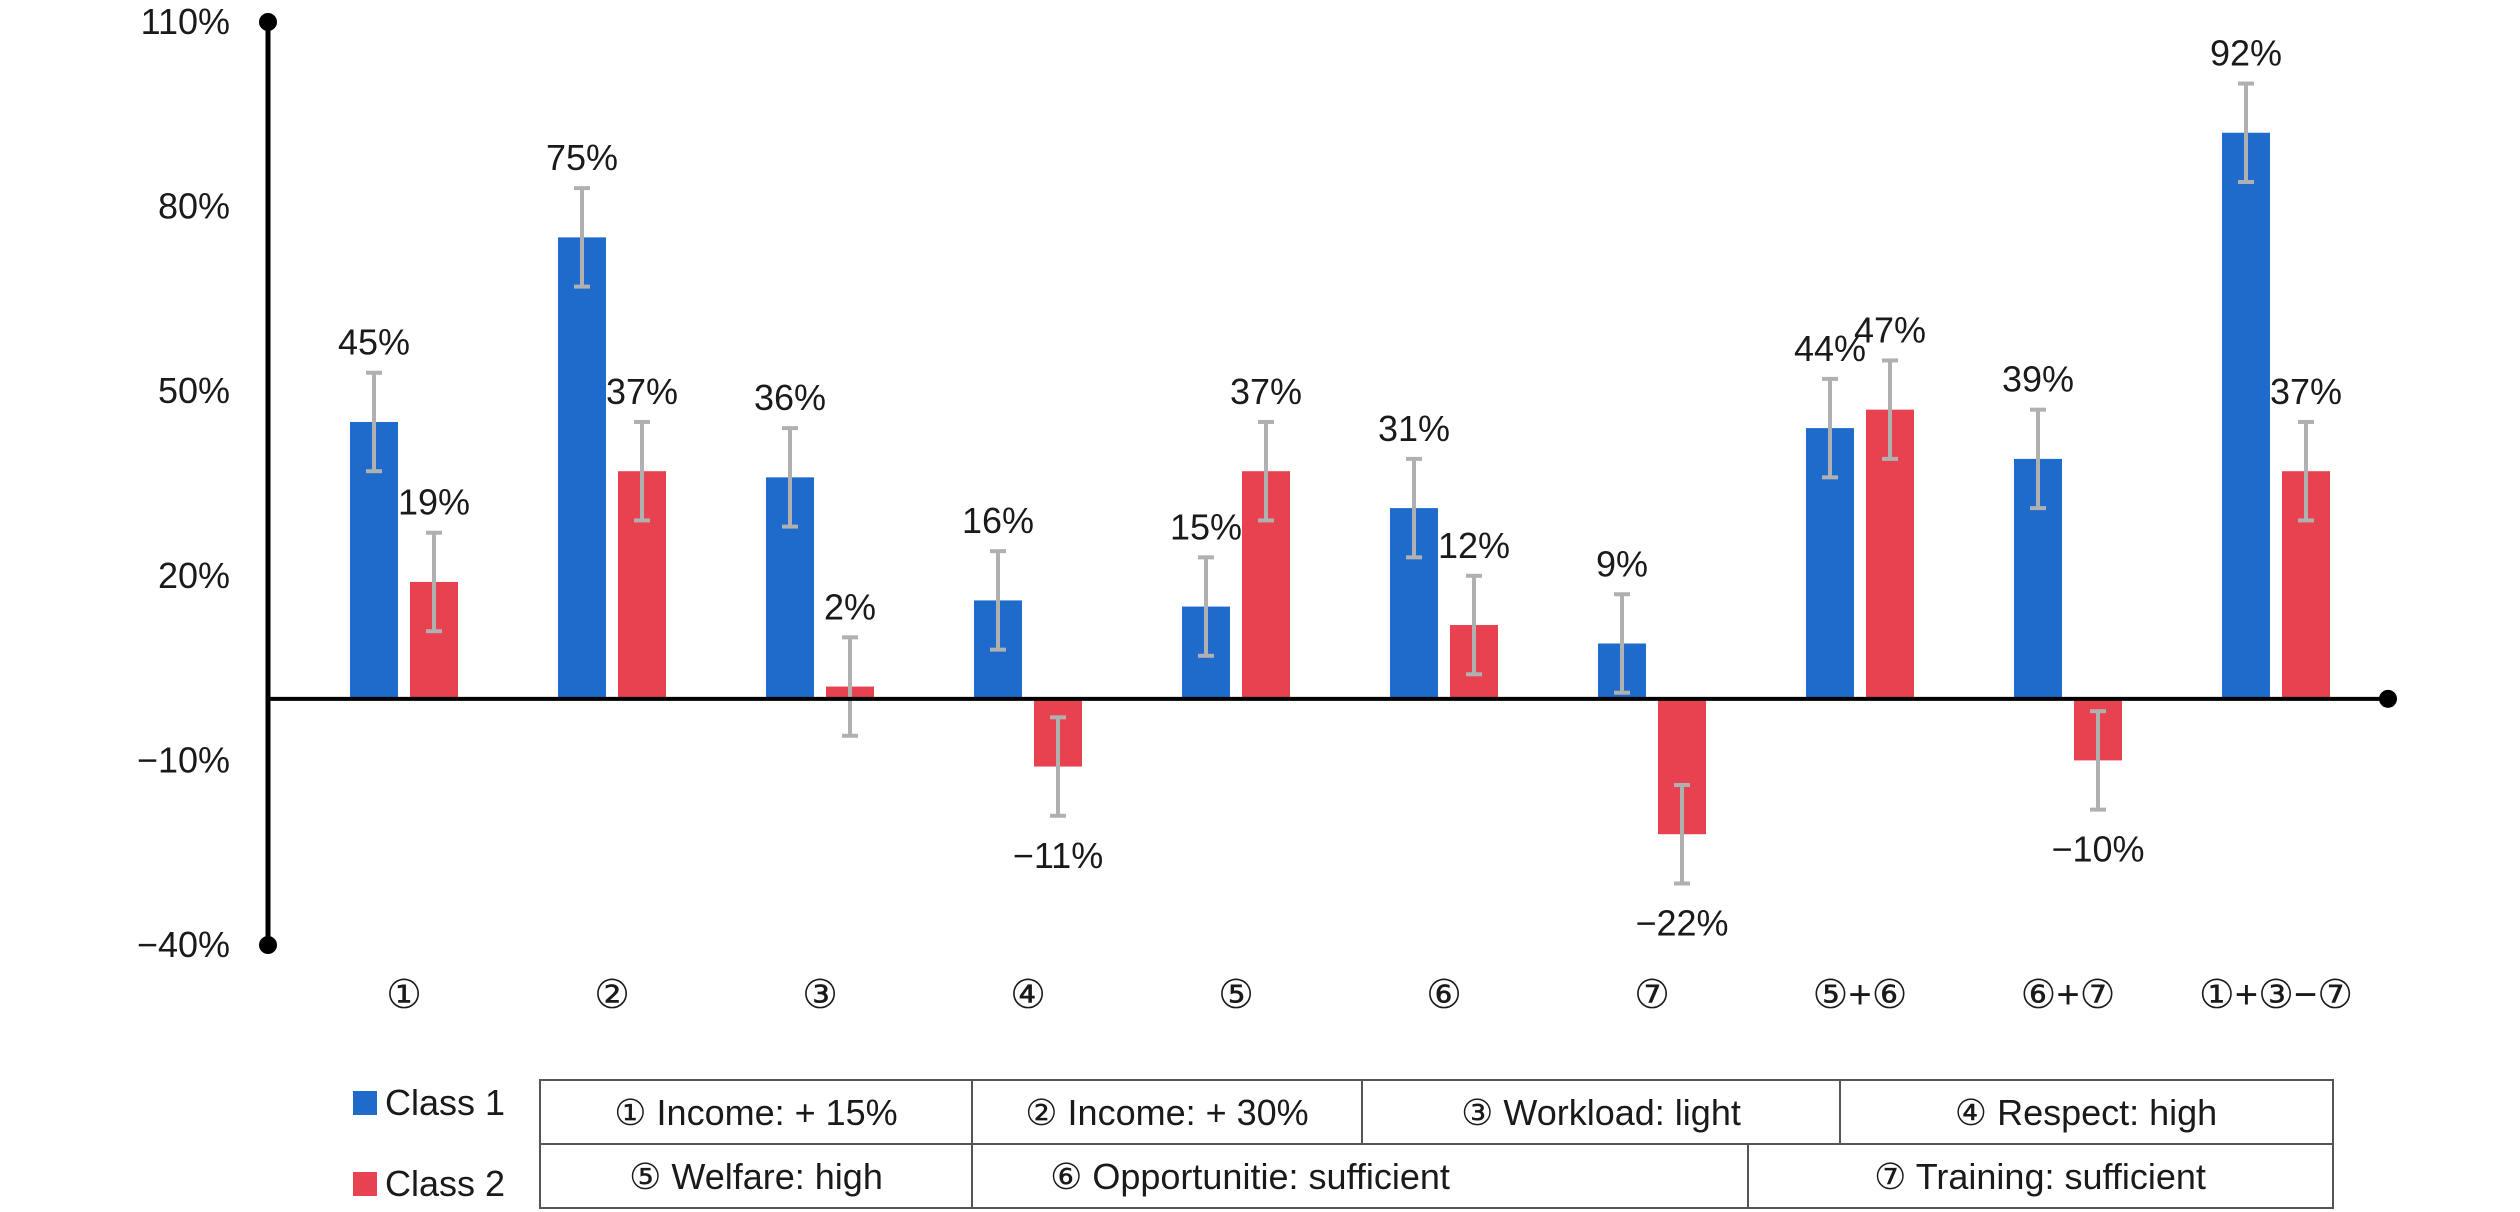 The height and width of the screenshot is (1212, 2520). I want to click on table-cell: ⑥ Opportunitie: sufficient, so click(1250, 1176).